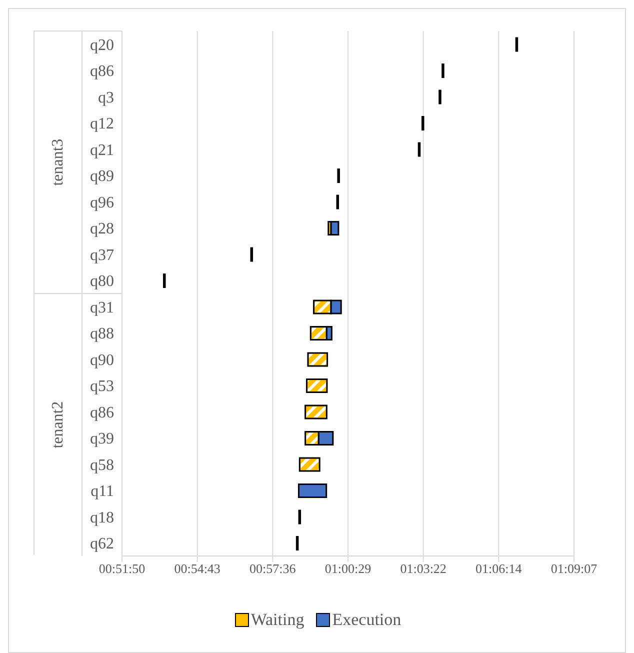  What do you see at coordinates (102, 334) in the screenshot?
I see `y-tick-label: q88` at bounding box center [102, 334].